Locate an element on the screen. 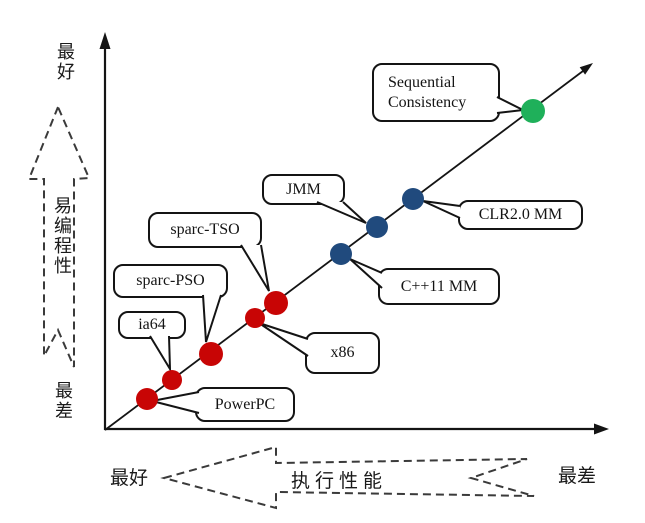  callout-label-cpp11-mm: C++11 MM is located at coordinates (439, 286).